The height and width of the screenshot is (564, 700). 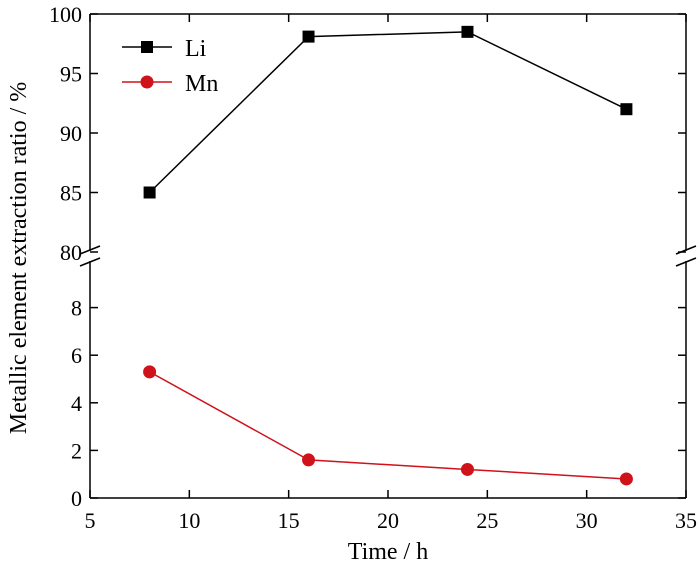 What do you see at coordinates (686, 520) in the screenshot?
I see `x-tick-label: 35` at bounding box center [686, 520].